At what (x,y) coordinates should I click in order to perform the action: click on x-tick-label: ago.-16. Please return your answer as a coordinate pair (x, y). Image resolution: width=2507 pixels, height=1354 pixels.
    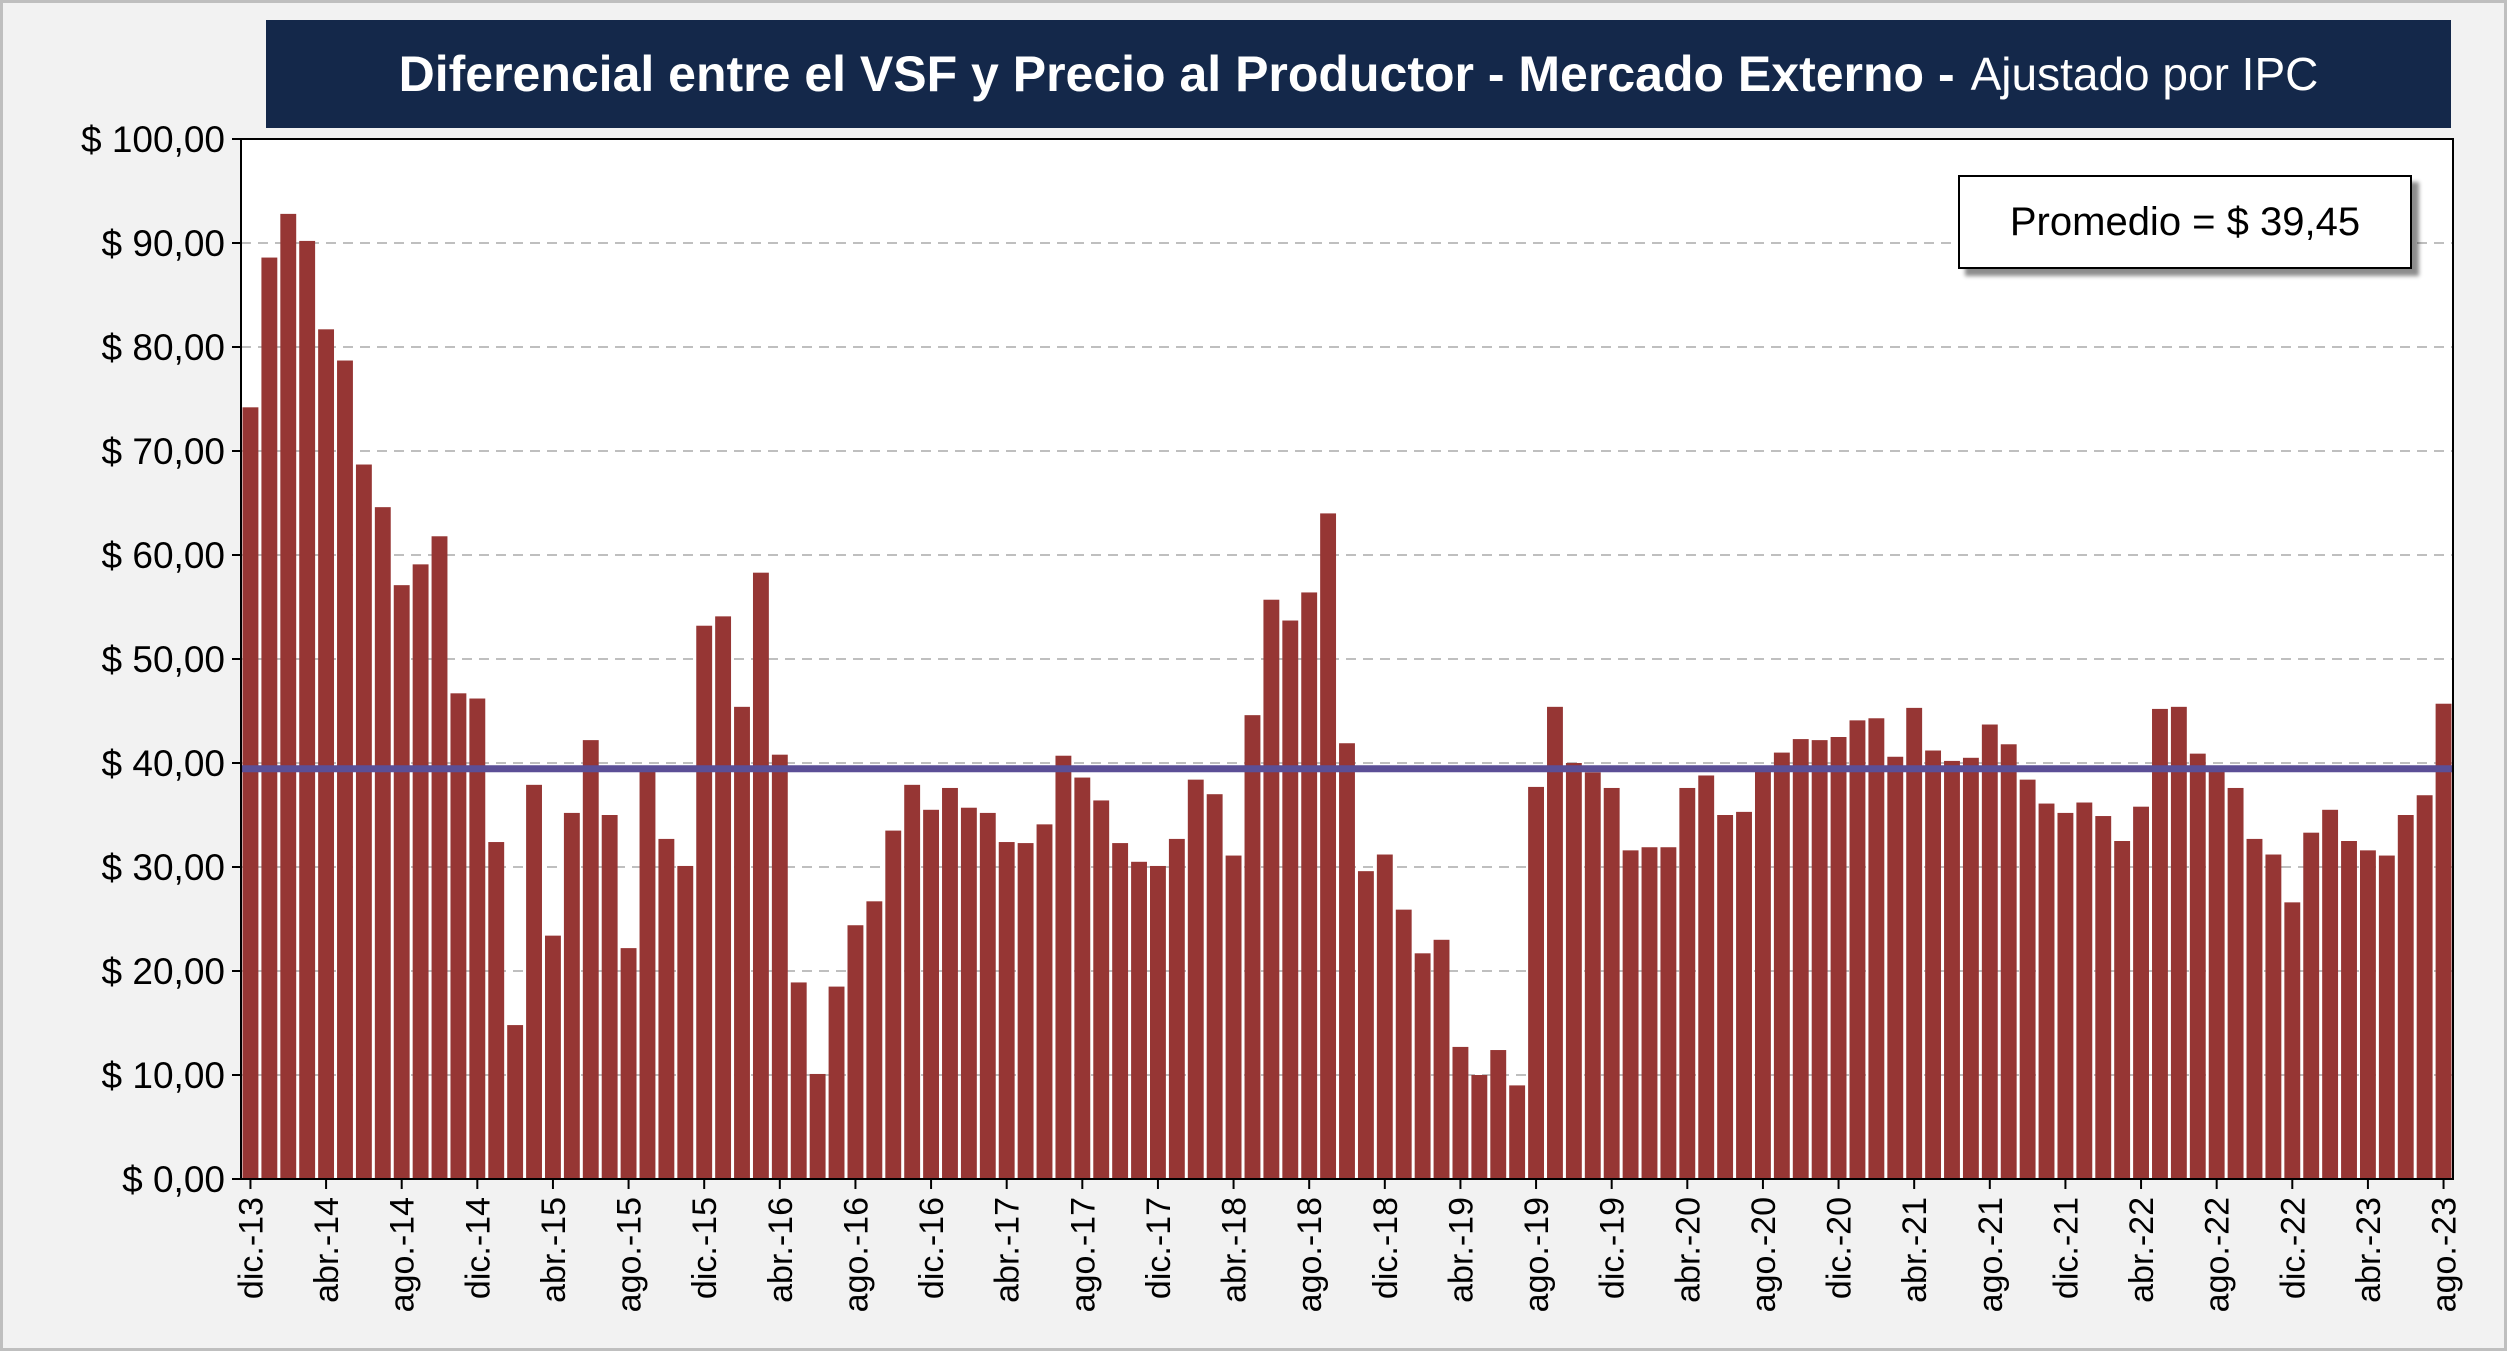
    Looking at the image, I should click on (856, 1254).